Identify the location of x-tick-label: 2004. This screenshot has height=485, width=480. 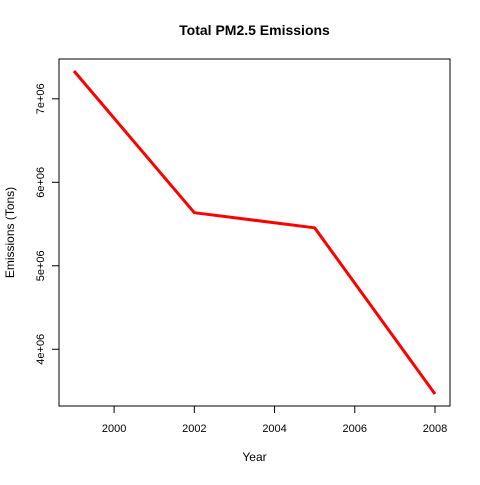
(274, 429).